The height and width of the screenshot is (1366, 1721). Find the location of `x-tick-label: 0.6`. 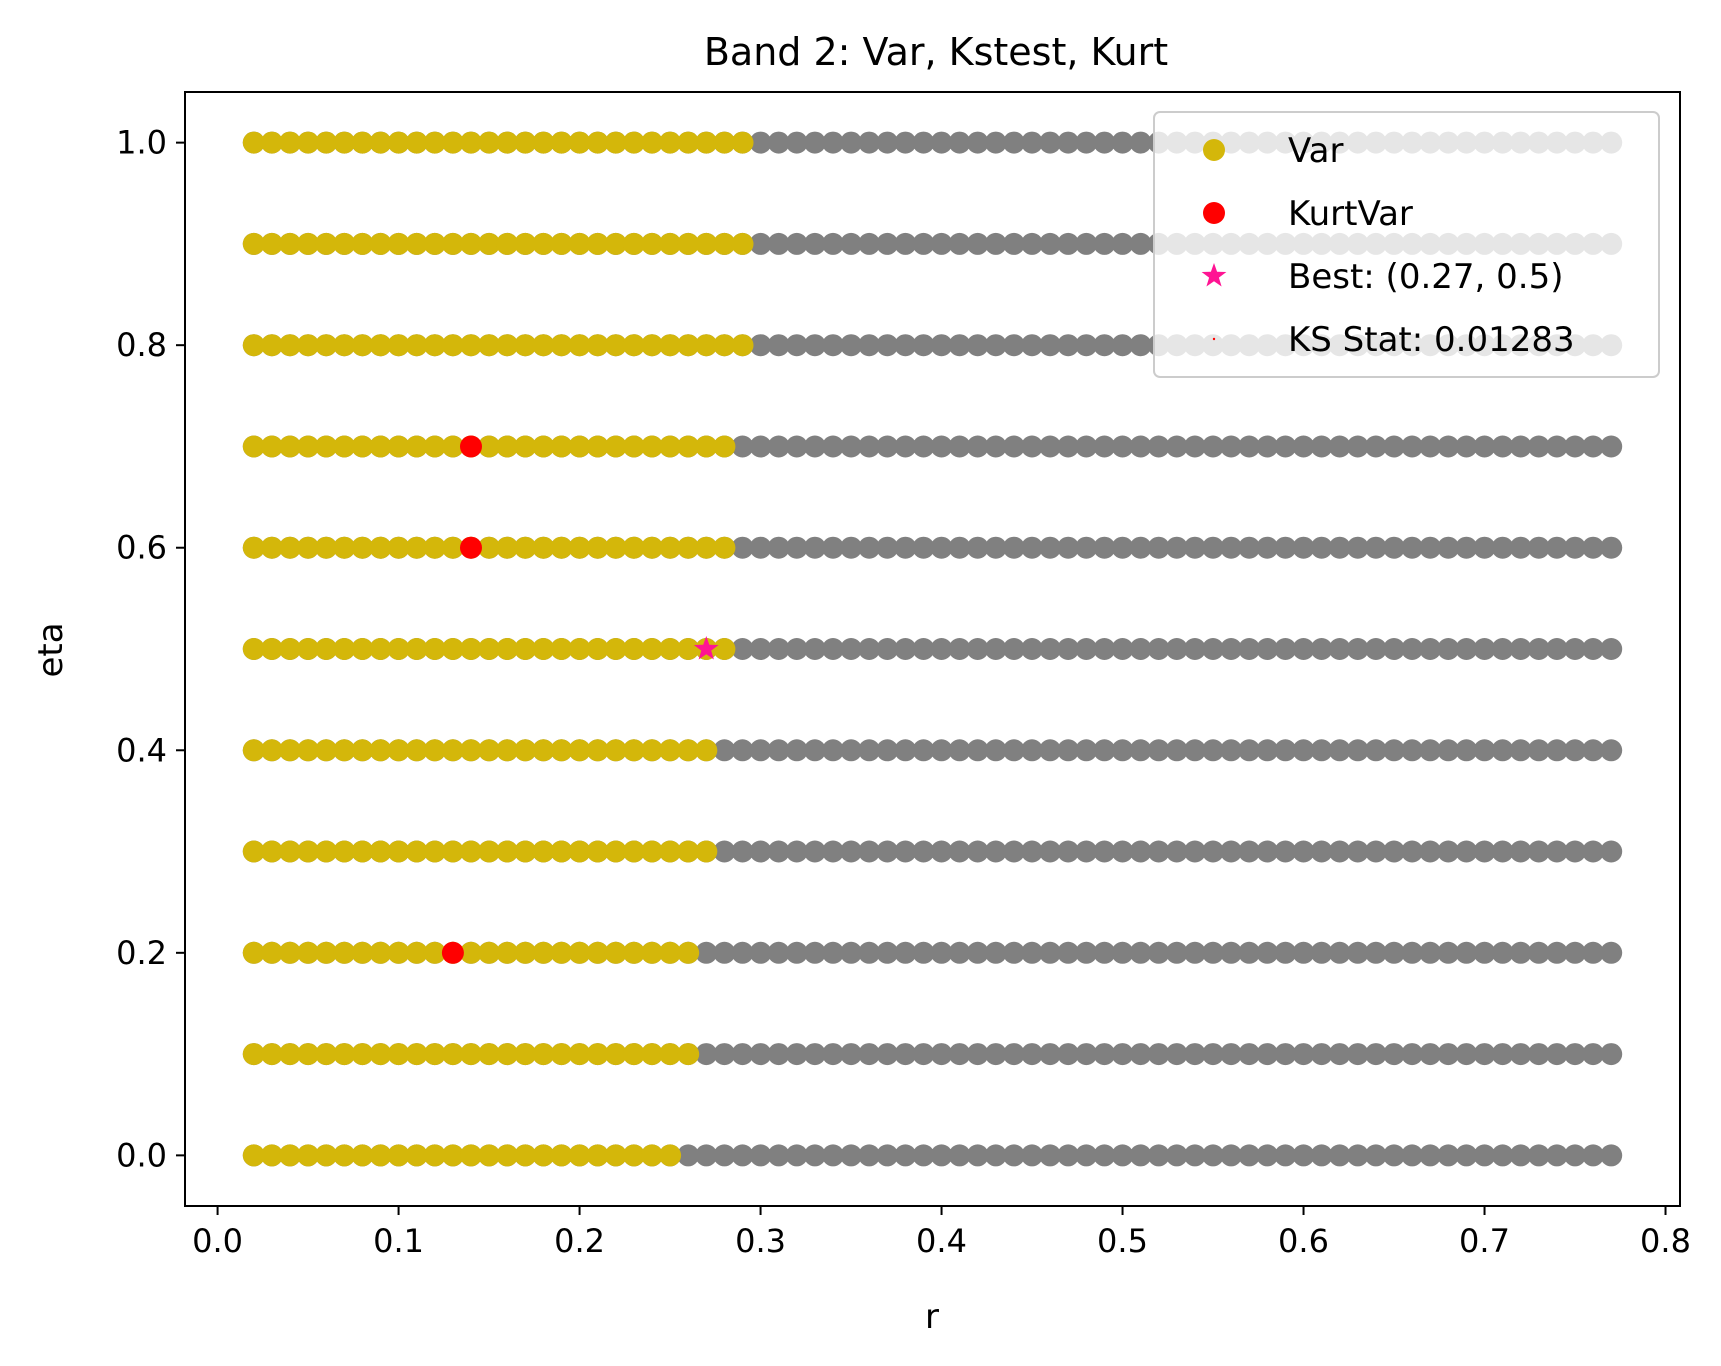

x-tick-label: 0.6 is located at coordinates (1303, 1241).